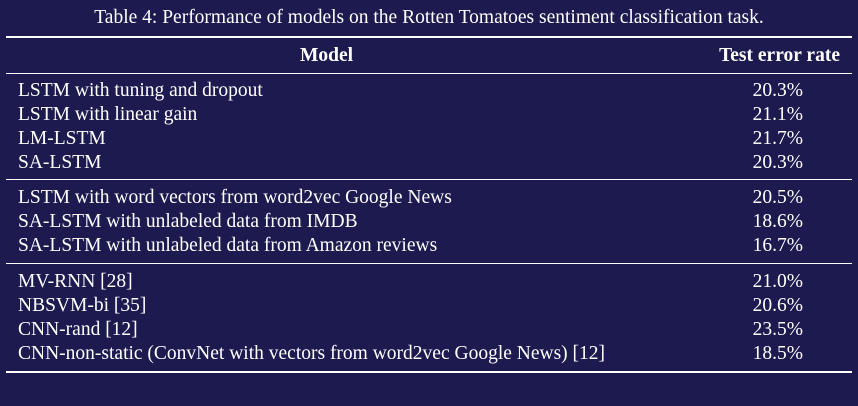  What do you see at coordinates (140, 90) in the screenshot?
I see `model-cell: LSTM with tuning and dropout` at bounding box center [140, 90].